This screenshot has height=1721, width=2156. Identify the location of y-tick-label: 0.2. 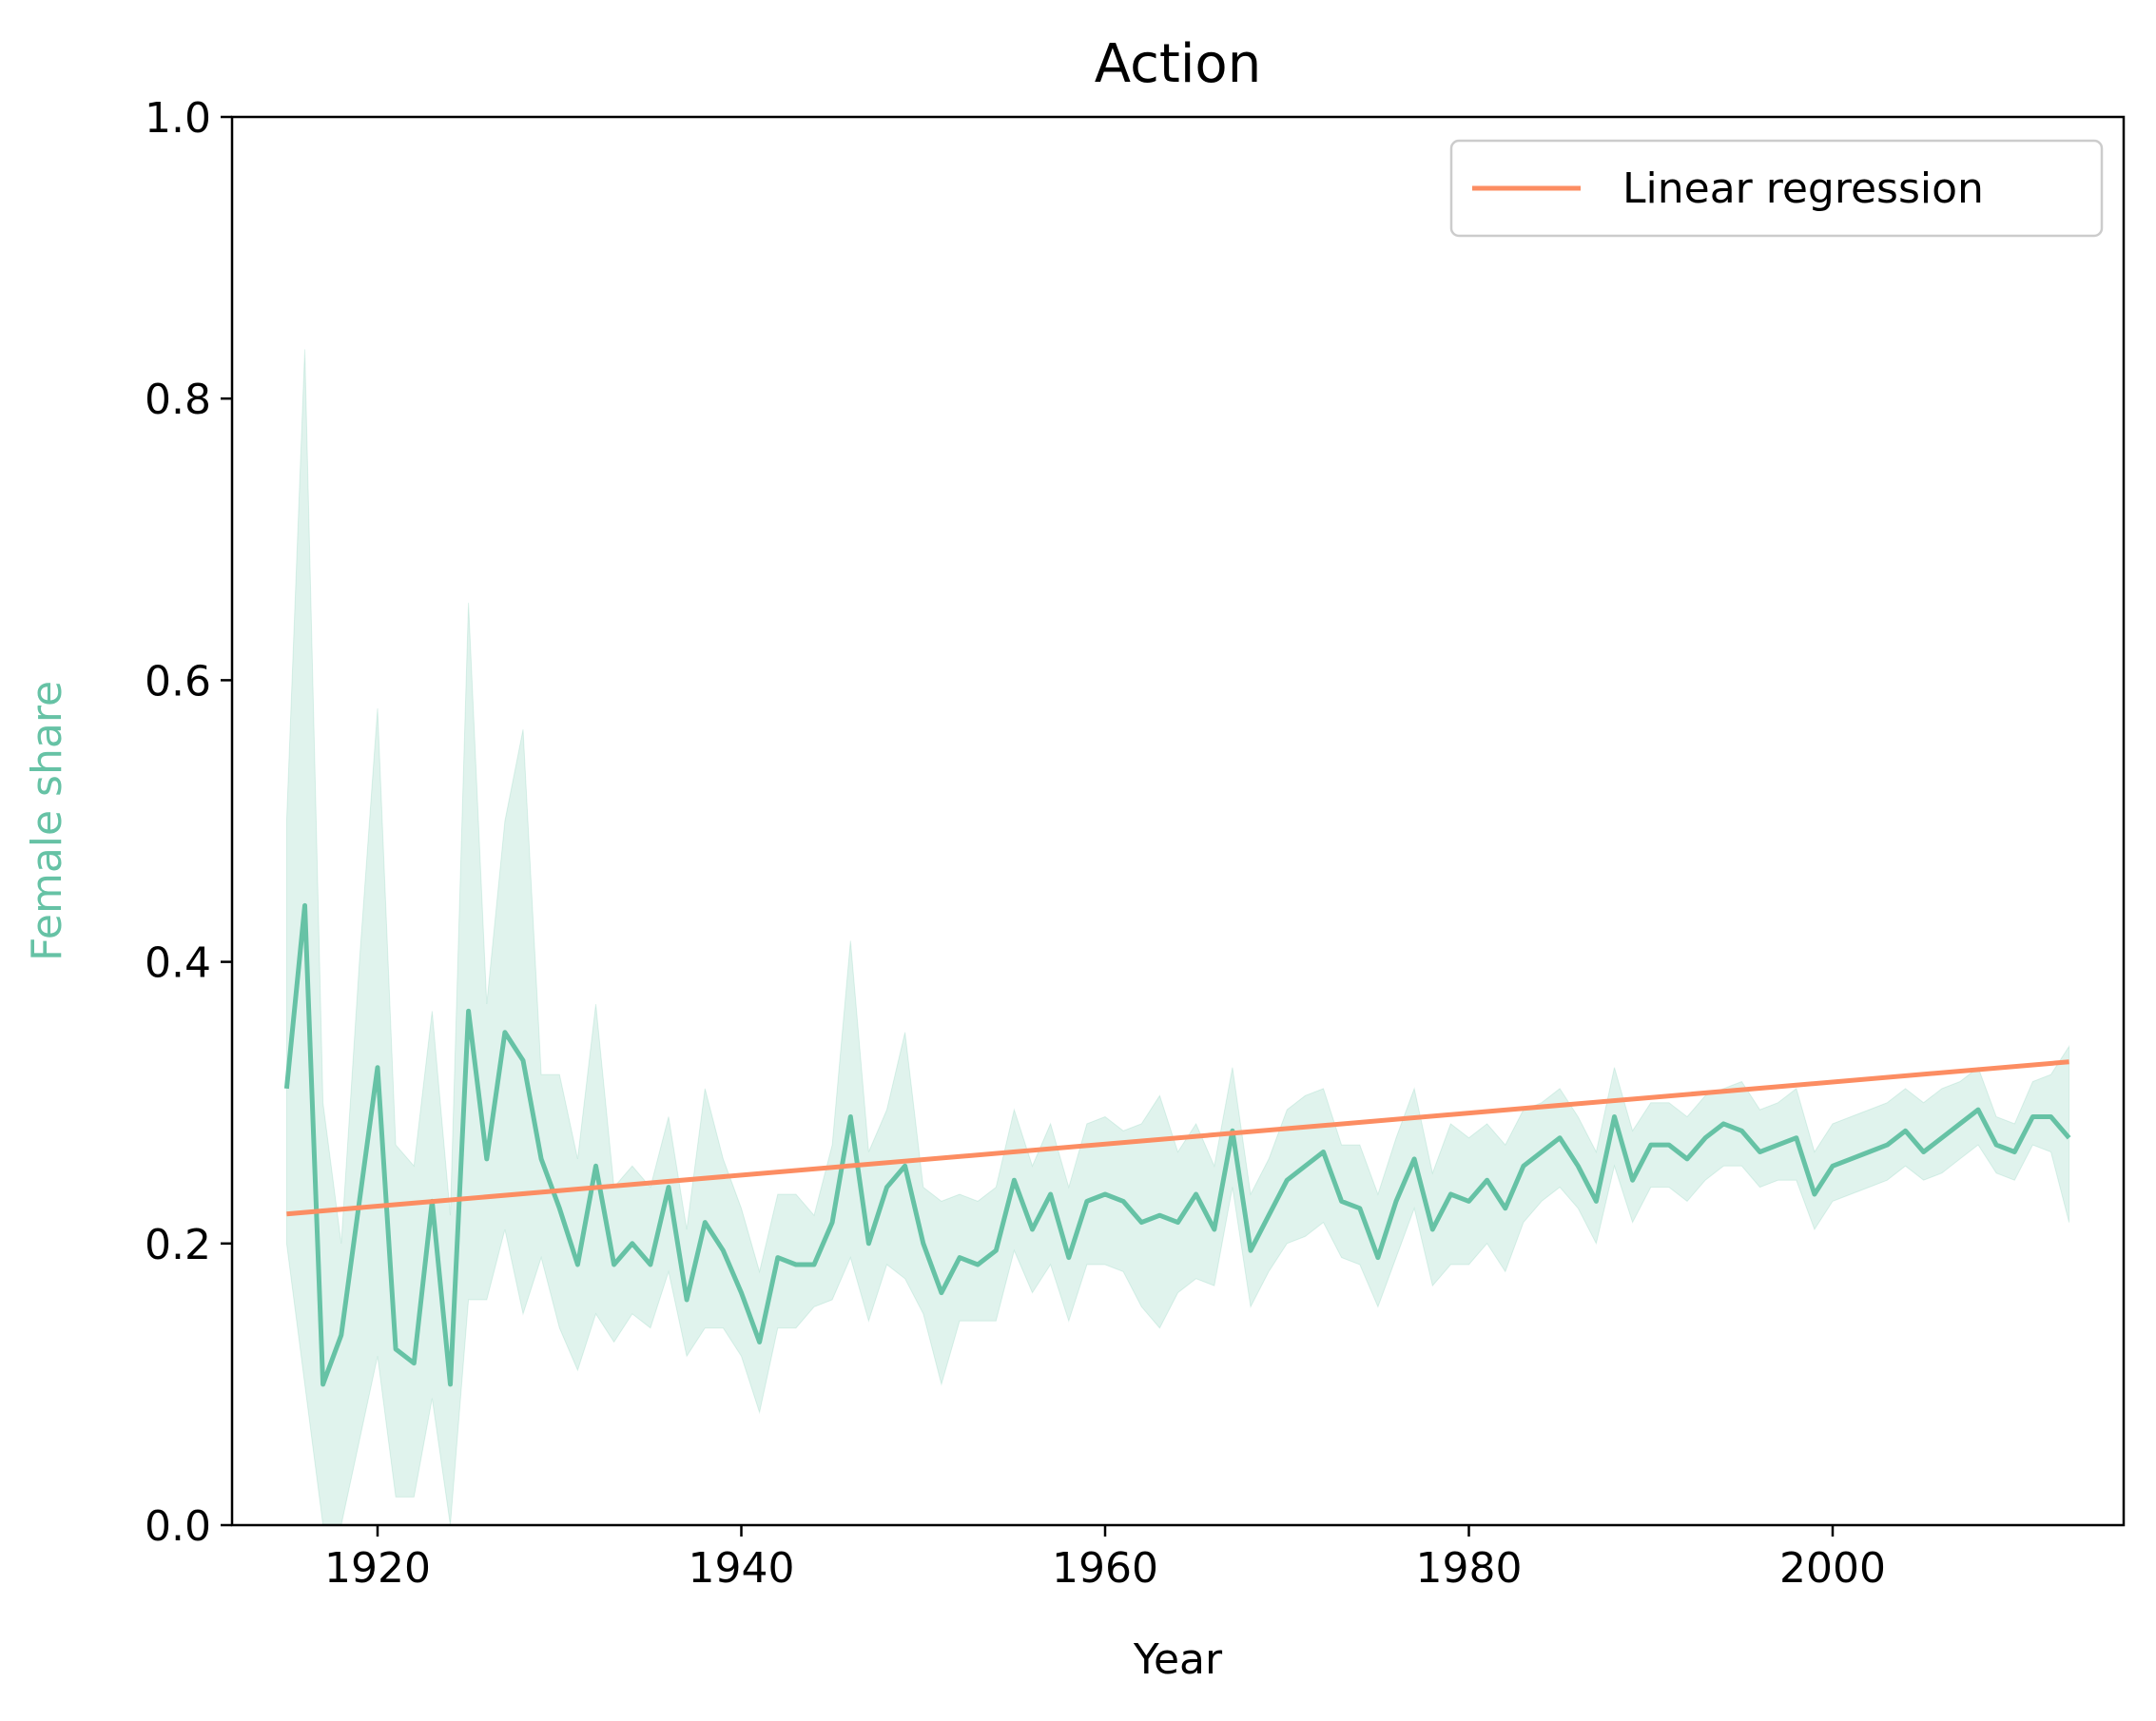
(178, 1245).